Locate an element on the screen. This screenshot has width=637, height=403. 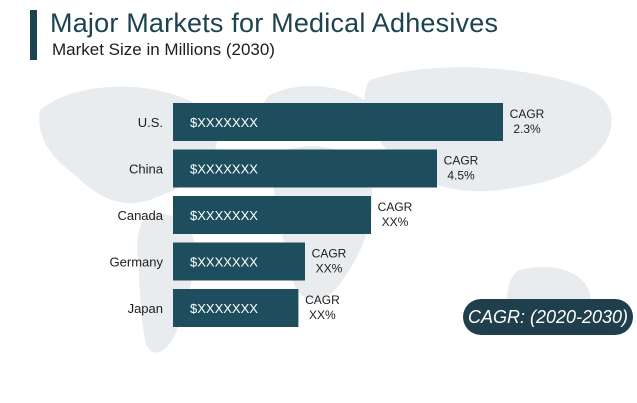
bar-value-label-4: $XXXXXXX is located at coordinates (224, 308).